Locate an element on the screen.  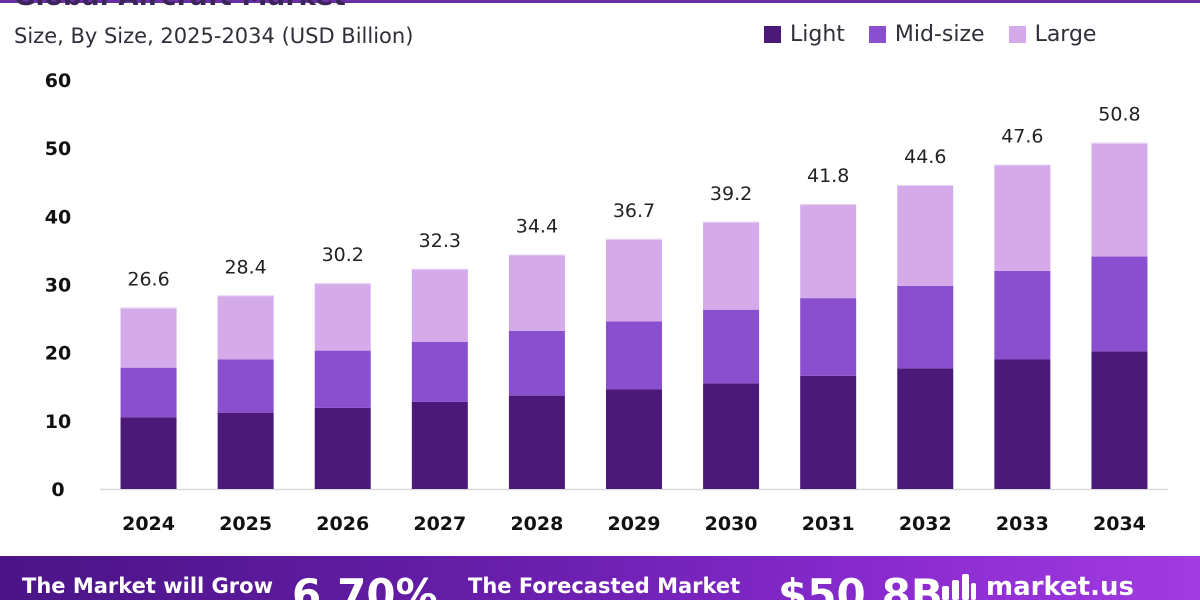
legend-label-large: Large is located at coordinates (1065, 34).